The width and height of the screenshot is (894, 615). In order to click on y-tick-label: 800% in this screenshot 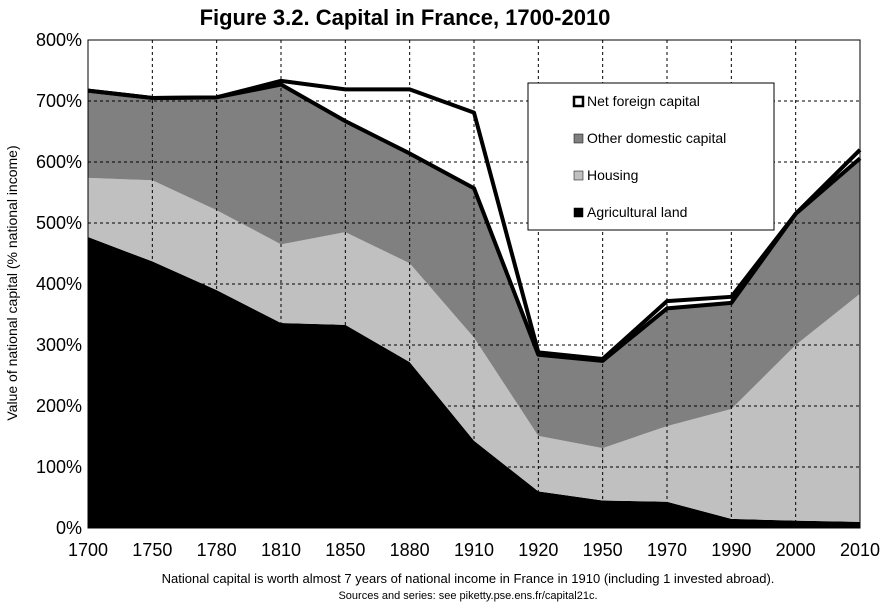, I will do `click(59, 40)`.